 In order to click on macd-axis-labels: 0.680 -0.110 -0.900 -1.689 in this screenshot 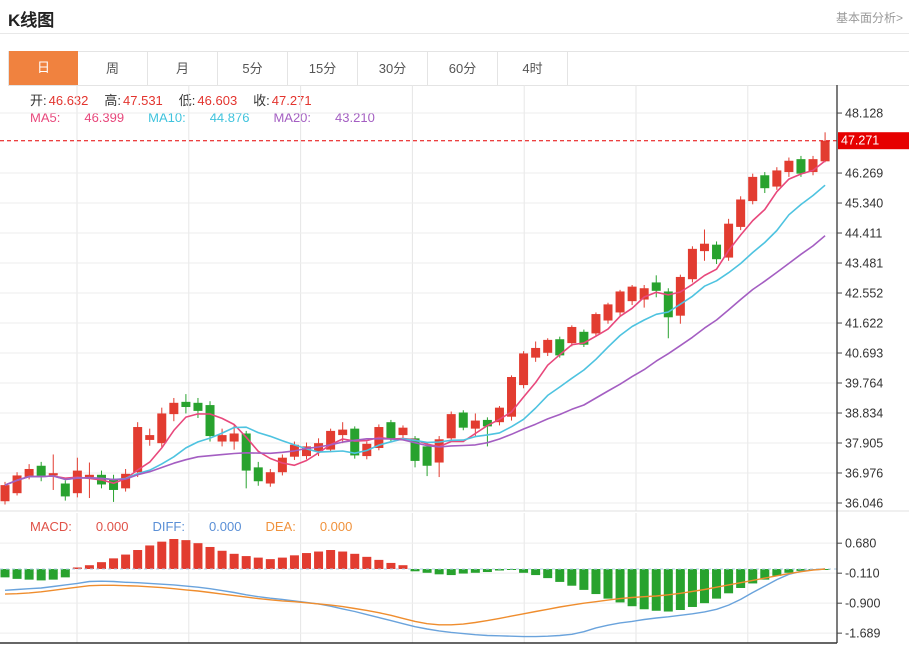, I will do `click(858, 589)`.